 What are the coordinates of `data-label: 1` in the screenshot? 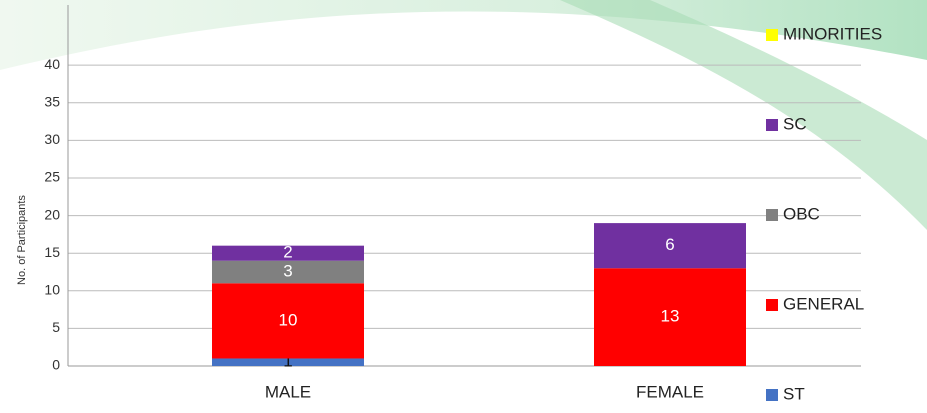 It's located at (287, 361).